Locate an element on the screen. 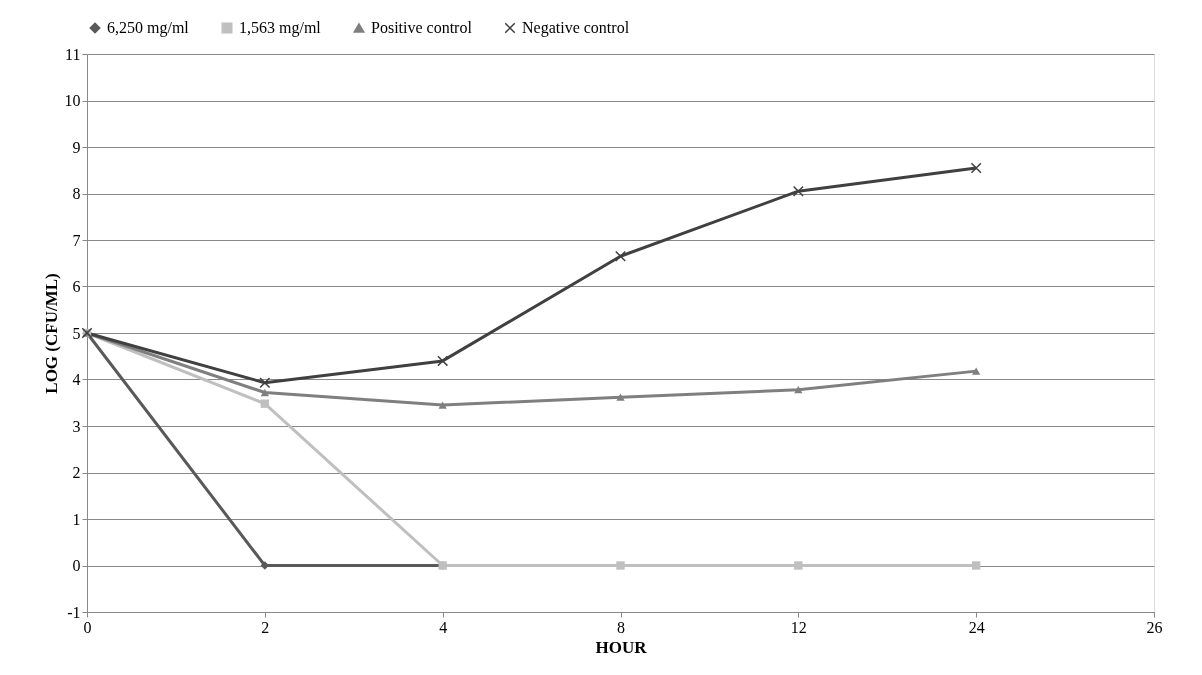 The height and width of the screenshot is (675, 1202). y-tick-label: 0 is located at coordinates (76, 565).